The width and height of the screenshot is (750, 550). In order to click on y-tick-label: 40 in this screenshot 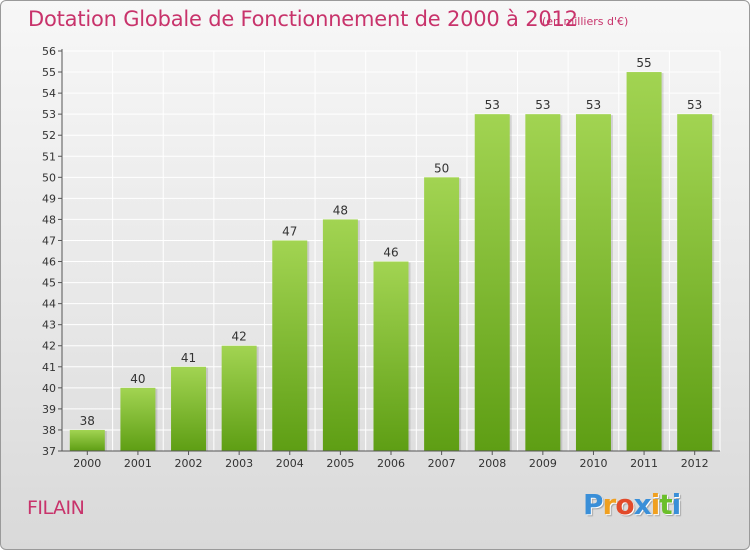, I will do `click(49, 388)`.